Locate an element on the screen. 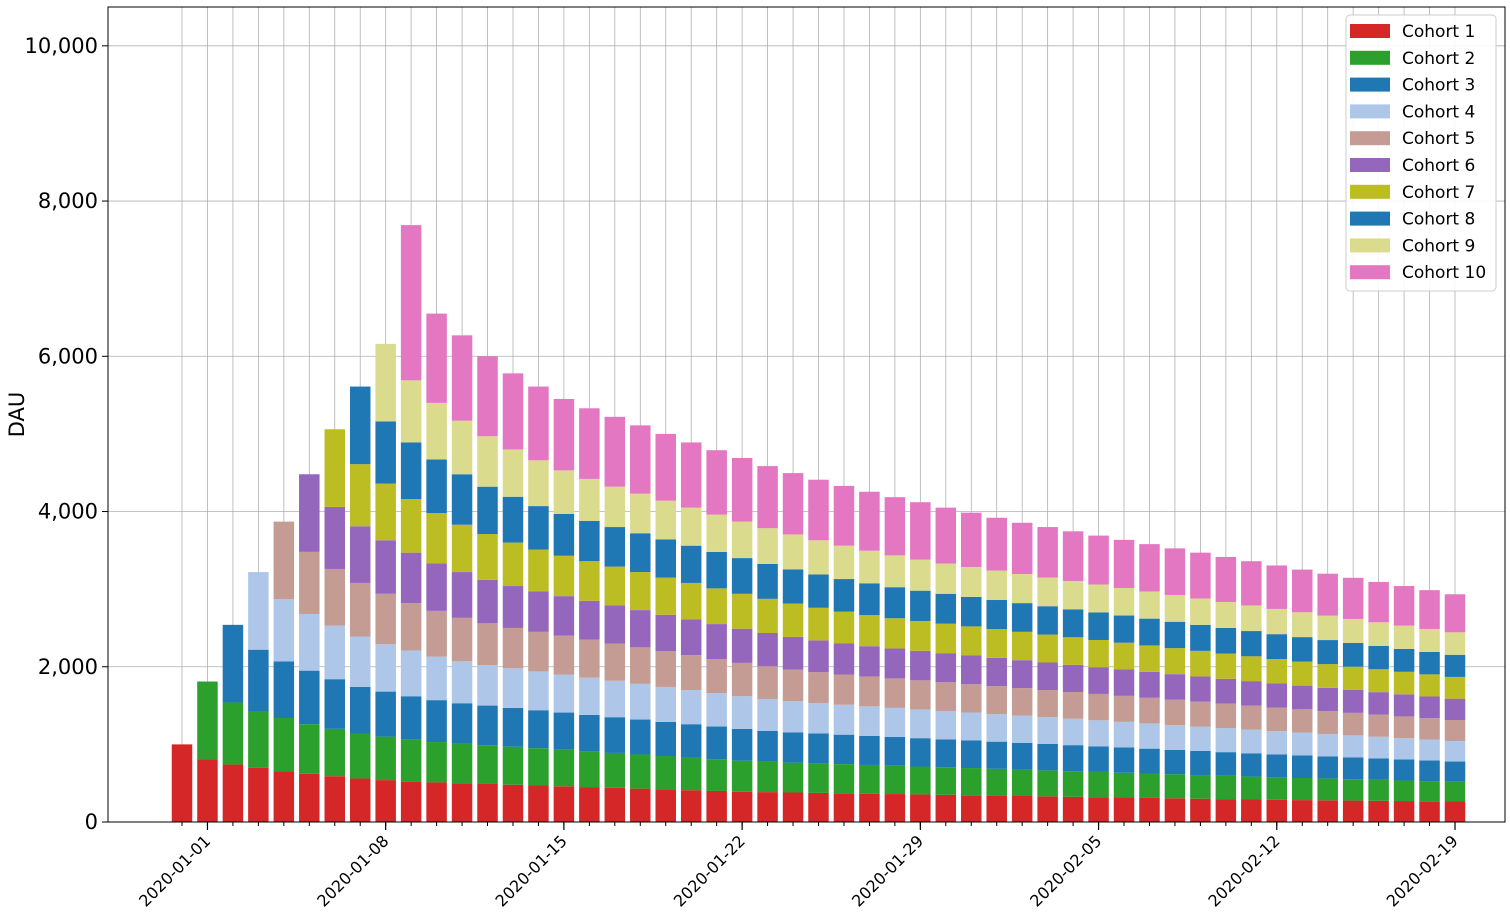 This screenshot has height=912, width=1510. legend-label-cohort-6: Cohort 6 is located at coordinates (1438, 166).